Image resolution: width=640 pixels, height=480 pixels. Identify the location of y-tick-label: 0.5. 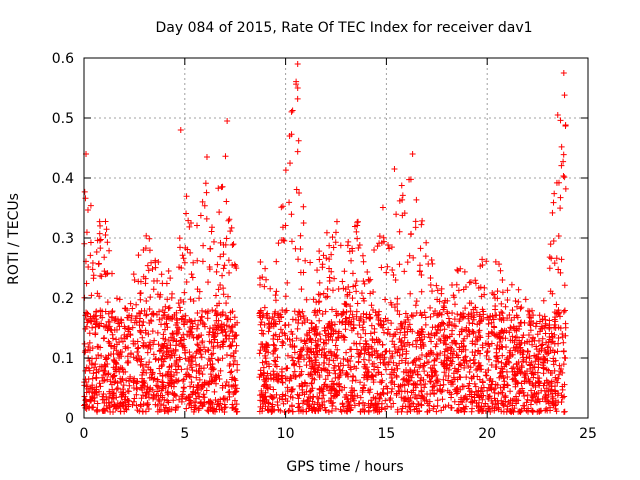
(63, 119).